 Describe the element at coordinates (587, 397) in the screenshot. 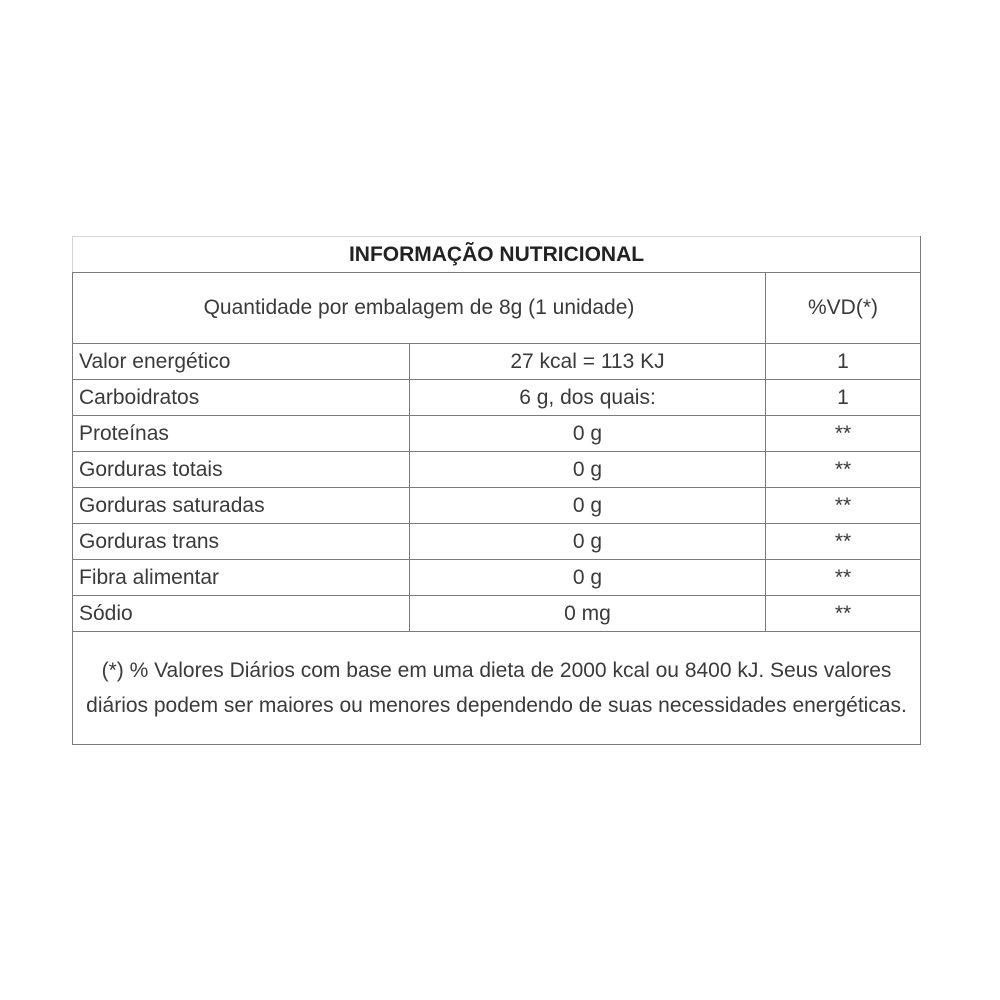

I see `nutrient-amount: 6 g, dos quais:` at that location.